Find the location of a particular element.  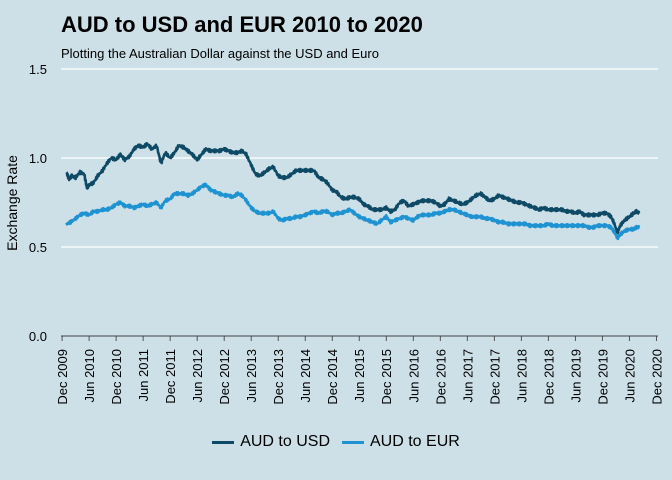

x-tick-label: Dec 2016 is located at coordinates (440, 377).